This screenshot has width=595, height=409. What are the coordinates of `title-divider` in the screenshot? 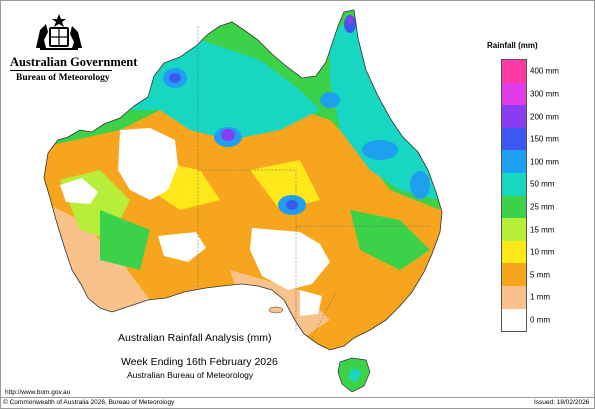 It's located at (61, 70).